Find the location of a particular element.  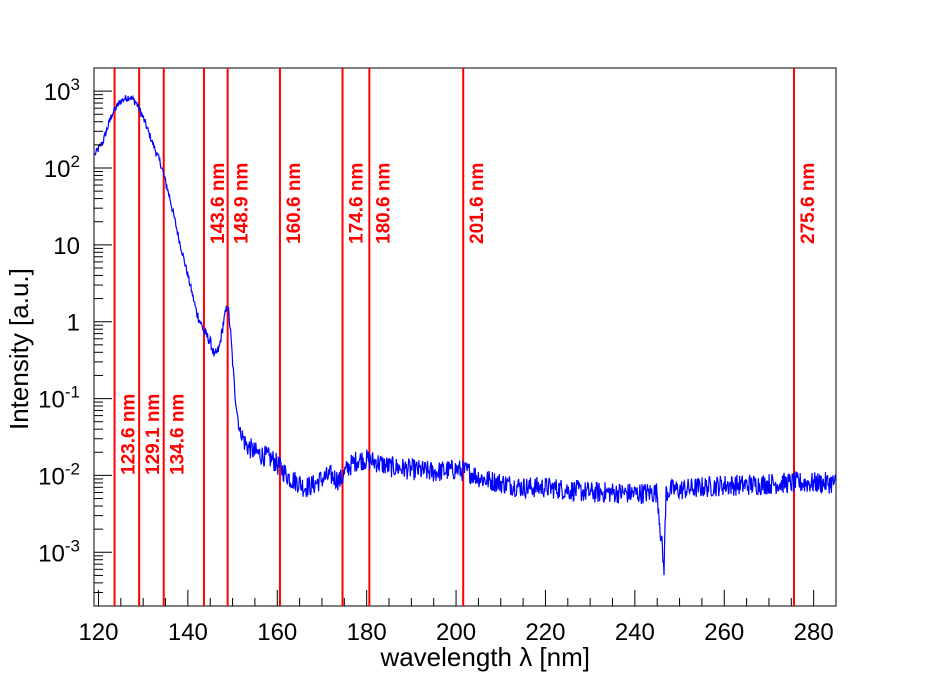

y-tick-label: 1 is located at coordinates (73, 323).